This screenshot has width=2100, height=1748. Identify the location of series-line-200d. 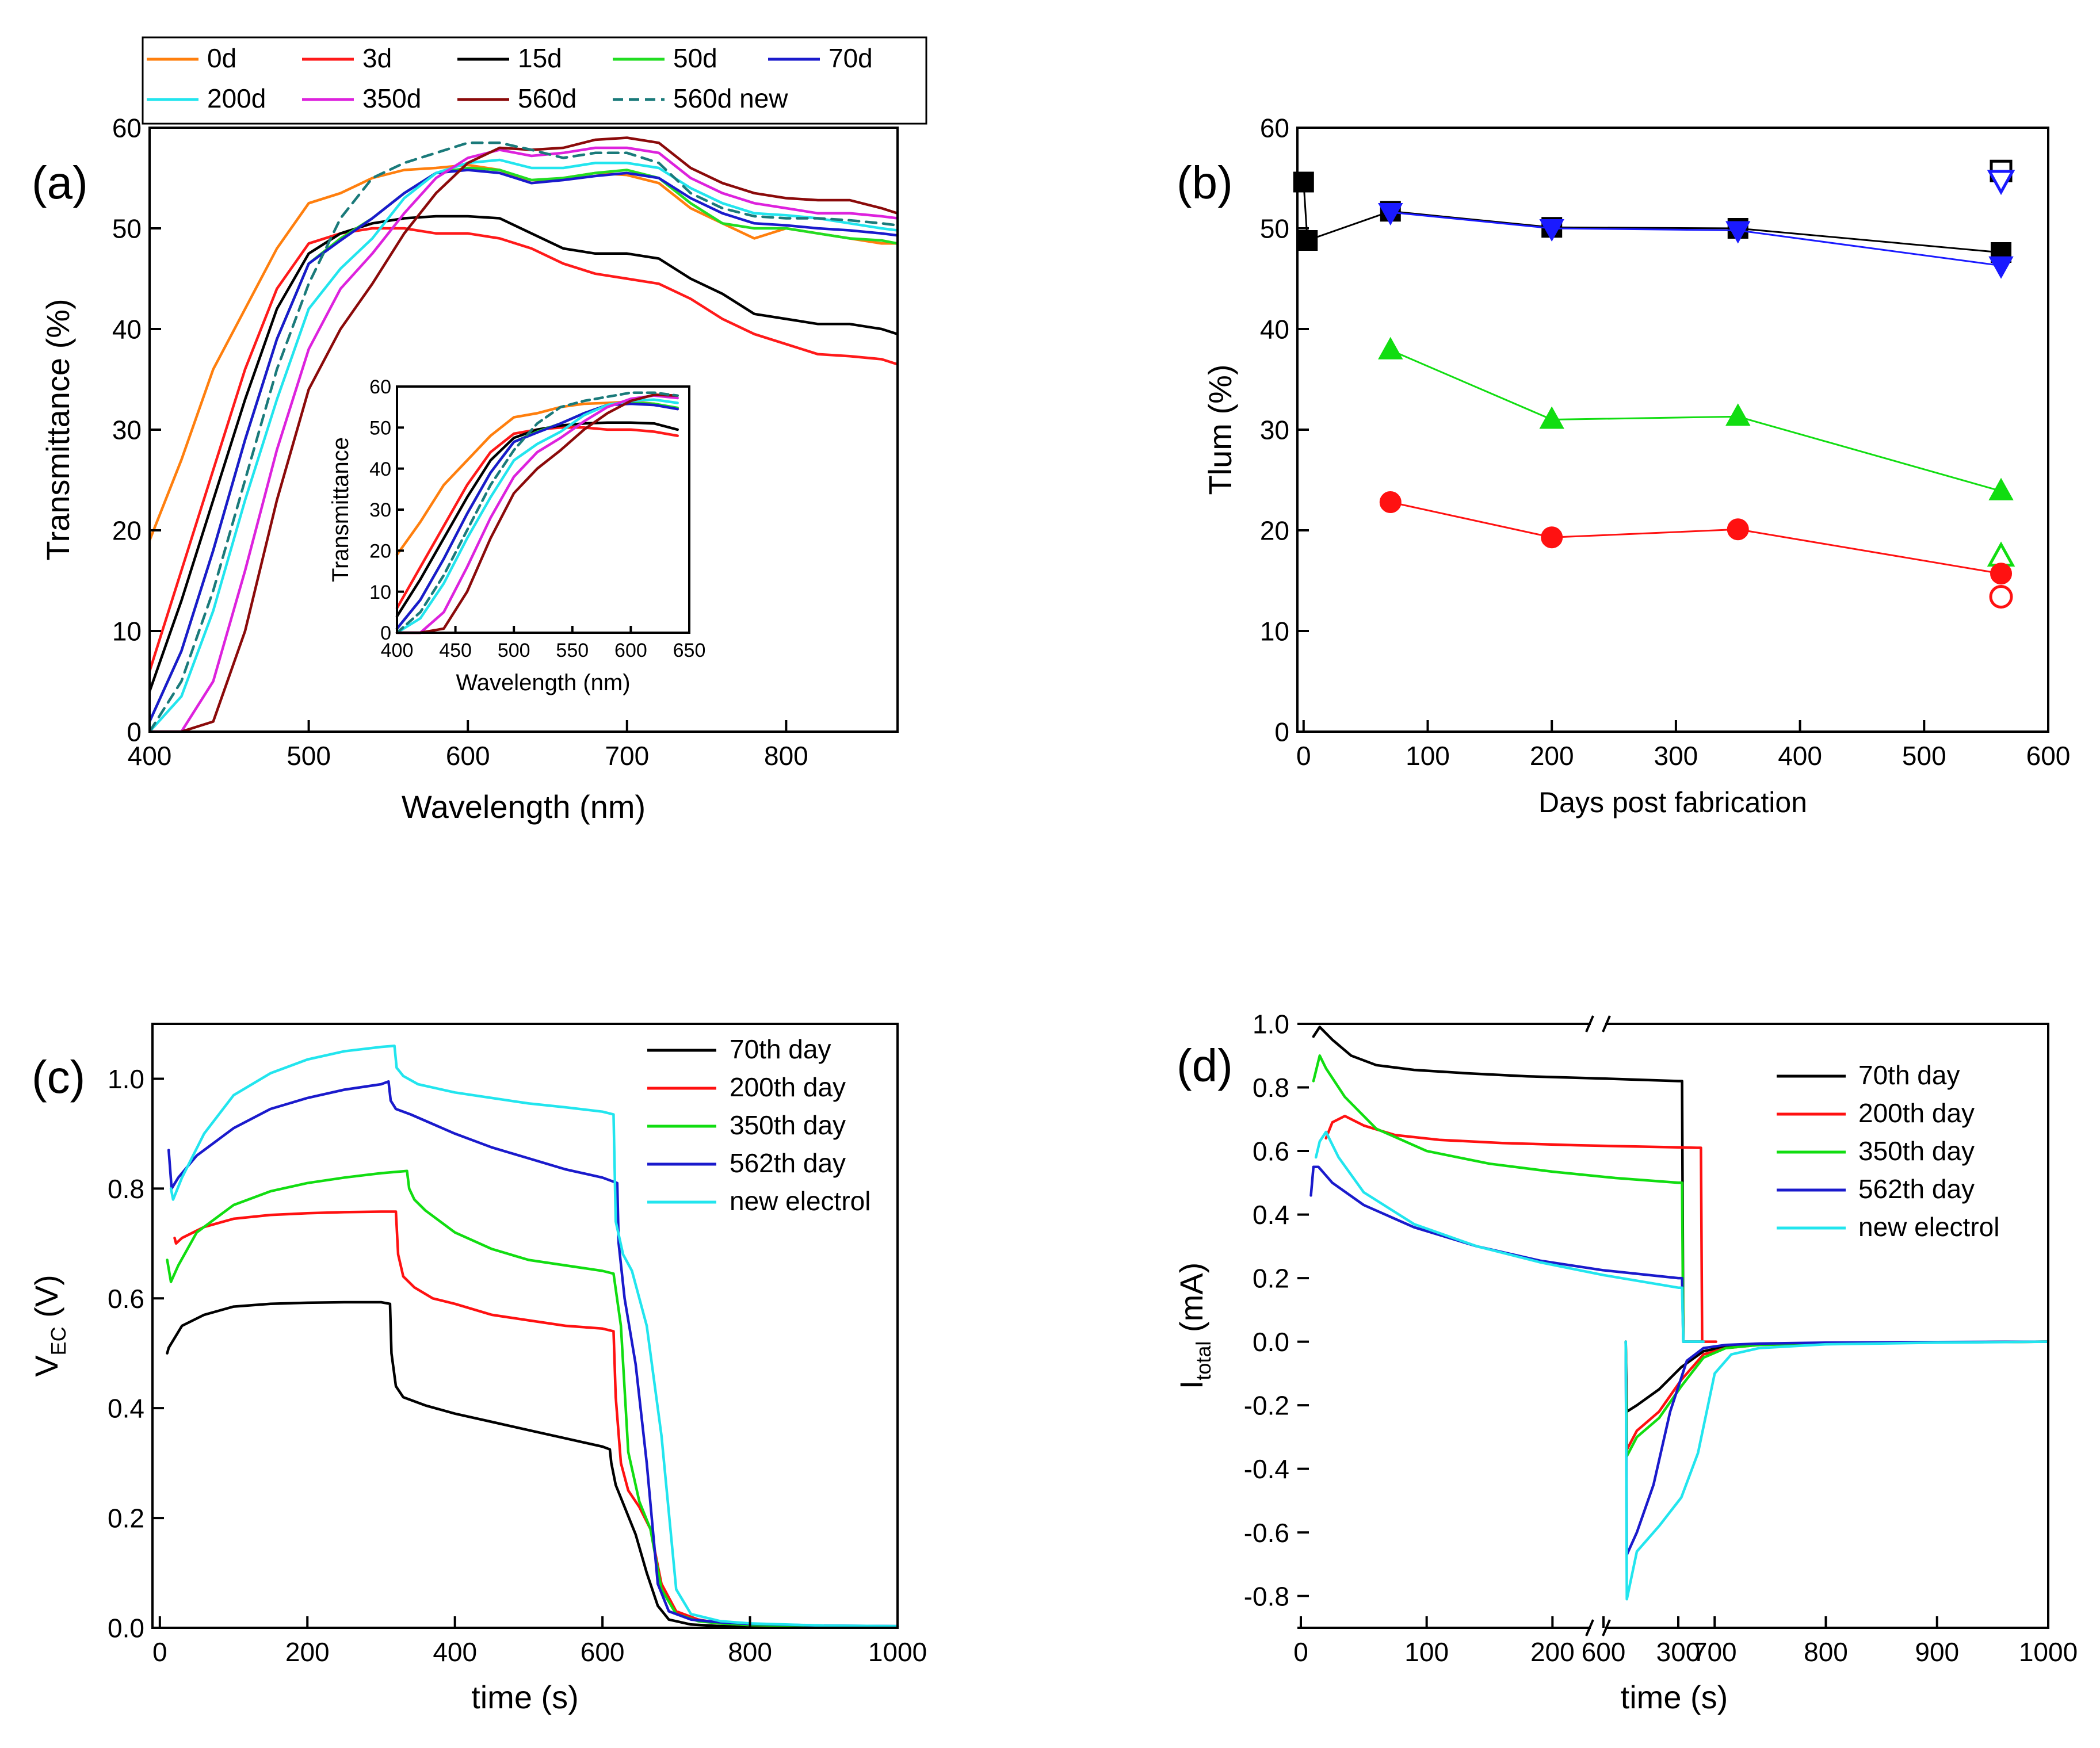
(524, 445).